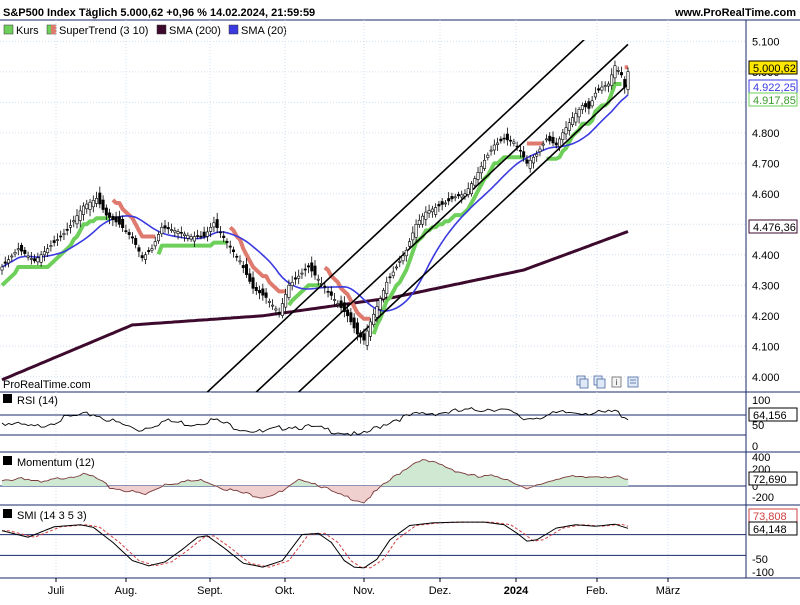  What do you see at coordinates (210, 591) in the screenshot?
I see `x-tick-label: Sept.` at bounding box center [210, 591].